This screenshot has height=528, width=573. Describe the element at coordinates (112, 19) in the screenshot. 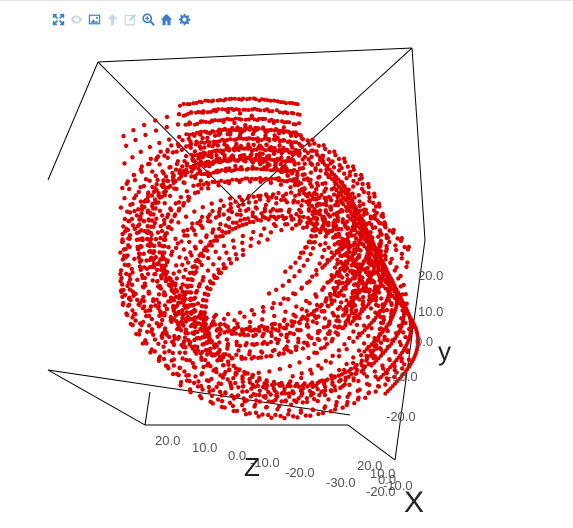

I see `move-up-button` at that location.